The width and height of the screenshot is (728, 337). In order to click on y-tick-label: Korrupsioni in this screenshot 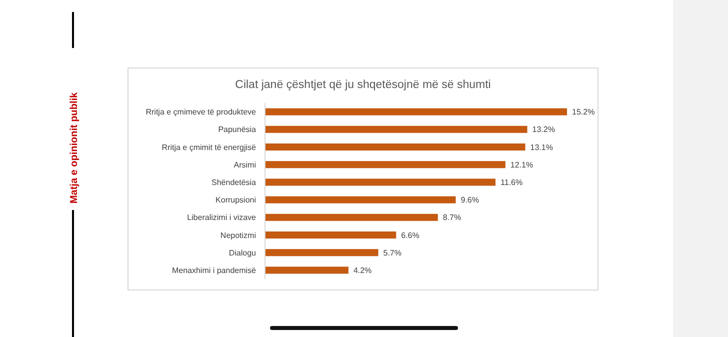, I will do `click(236, 200)`.